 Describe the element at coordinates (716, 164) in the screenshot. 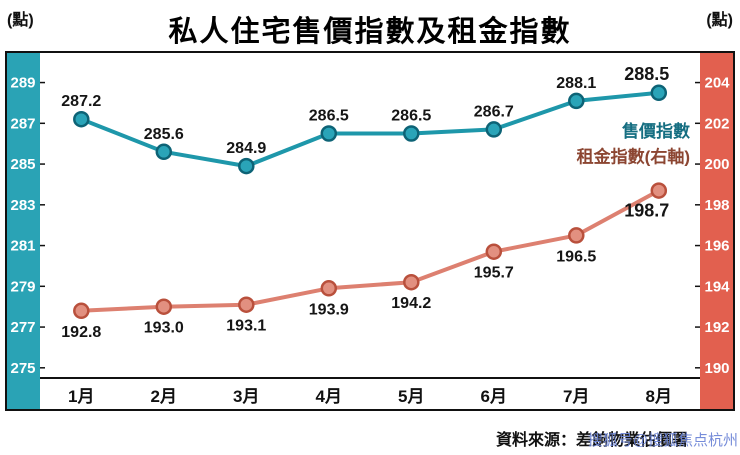

I see `right-tick-label: 200` at that location.